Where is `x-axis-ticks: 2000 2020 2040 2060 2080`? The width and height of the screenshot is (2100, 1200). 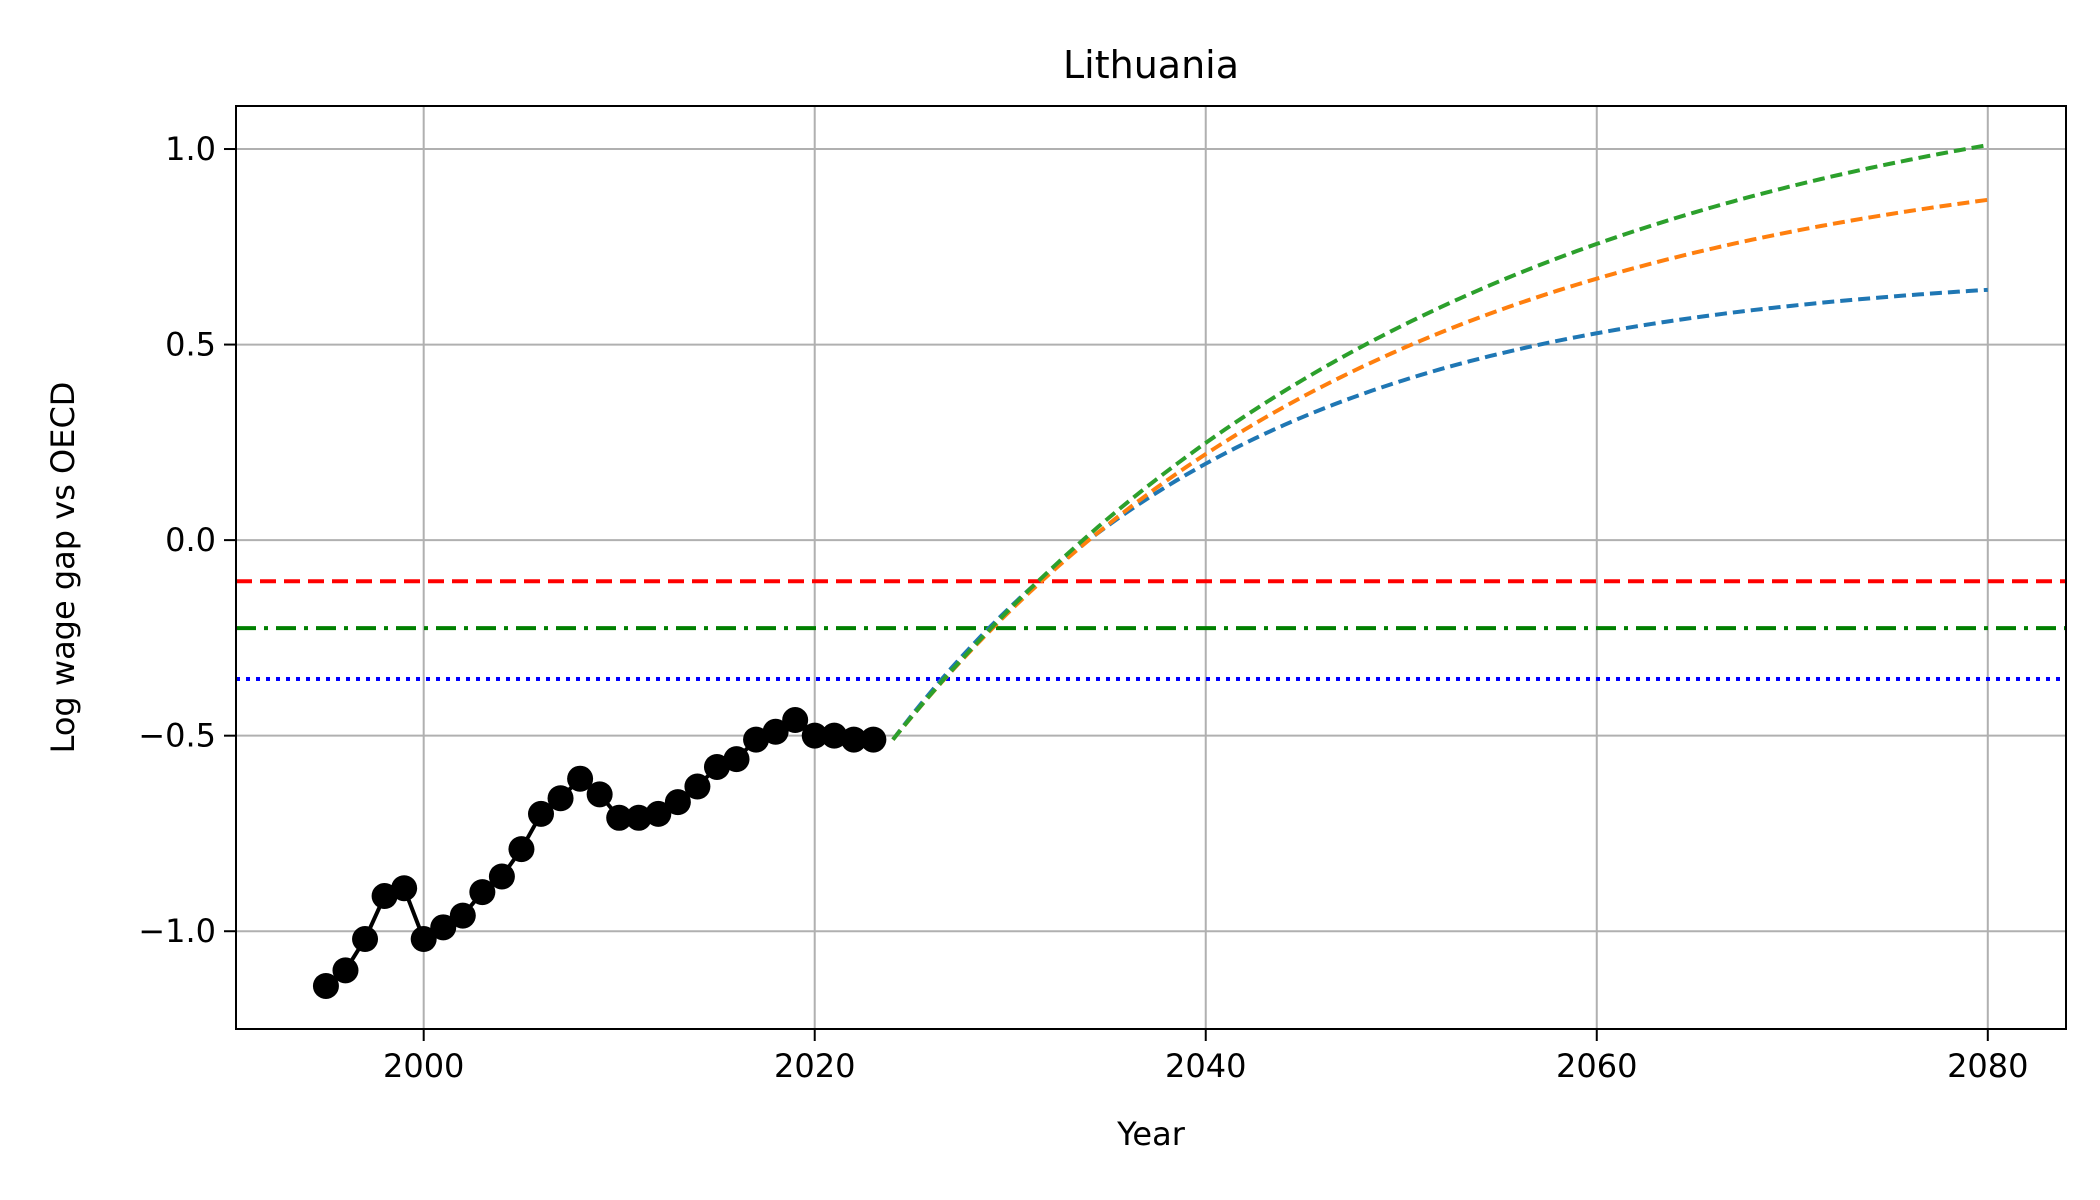 x-axis-ticks: 2000 2020 2040 2060 2080 is located at coordinates (1206, 1057).